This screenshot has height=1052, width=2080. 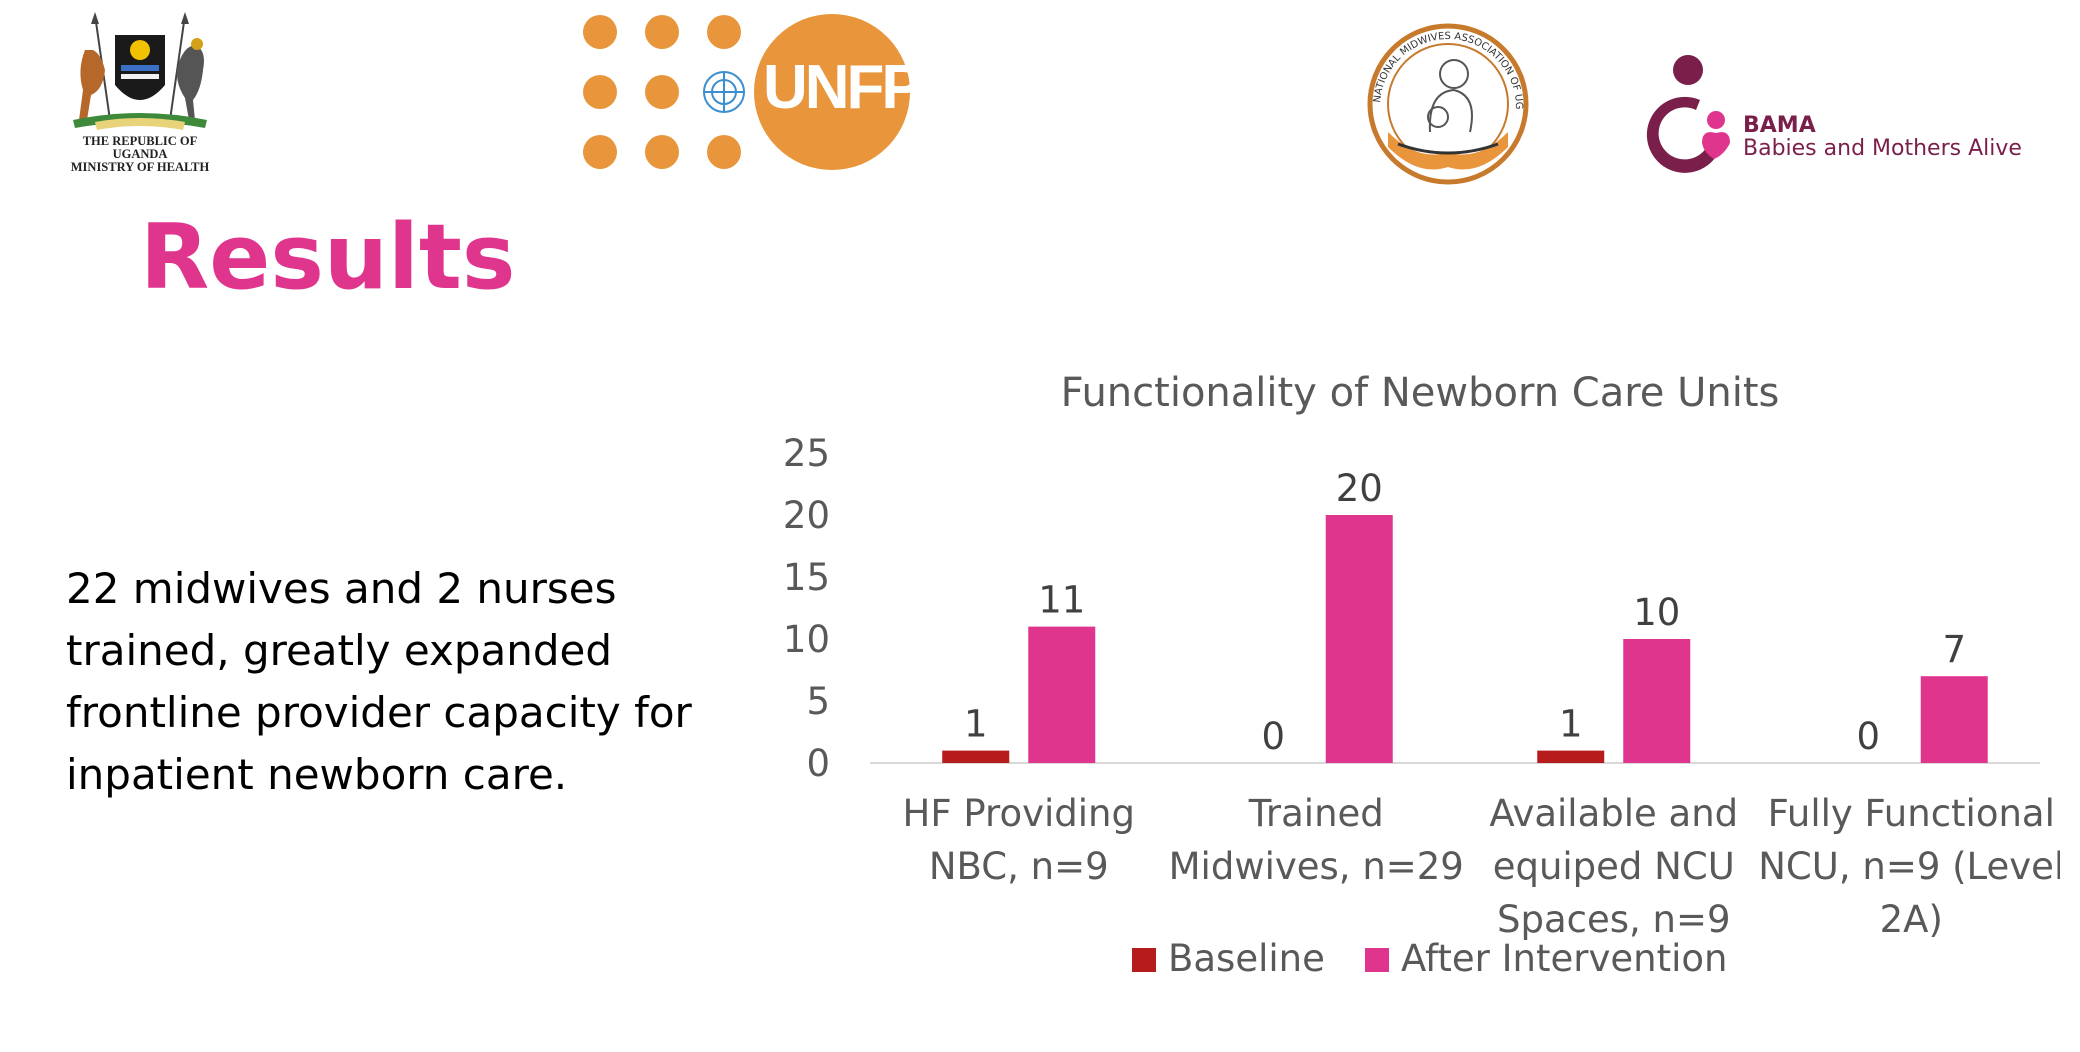 I want to click on legend: Baseline After Intervention, so click(x=1429, y=958).